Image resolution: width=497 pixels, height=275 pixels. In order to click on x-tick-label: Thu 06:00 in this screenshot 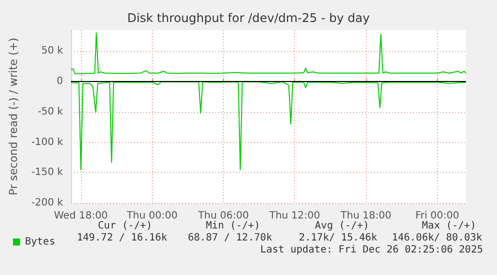, I will do `click(223, 216)`.